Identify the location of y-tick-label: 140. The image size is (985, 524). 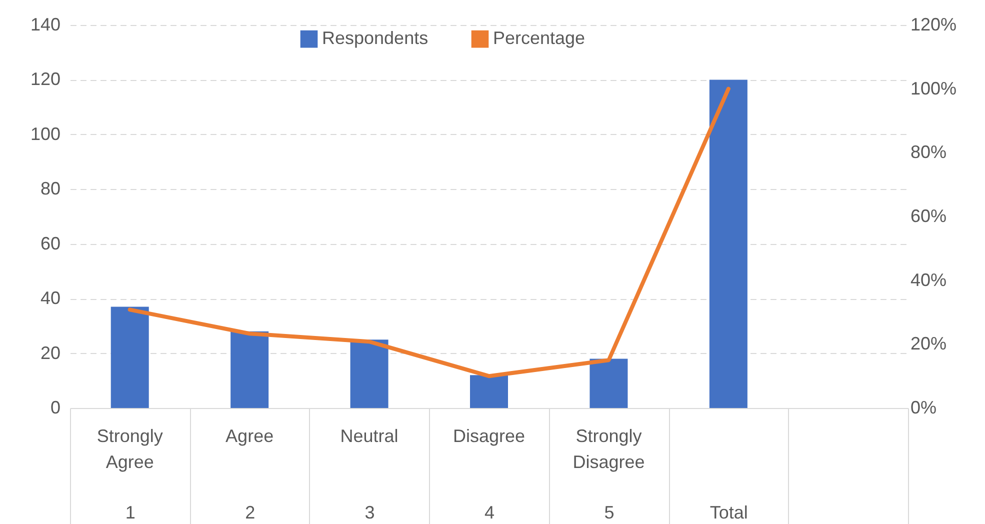
(45, 24).